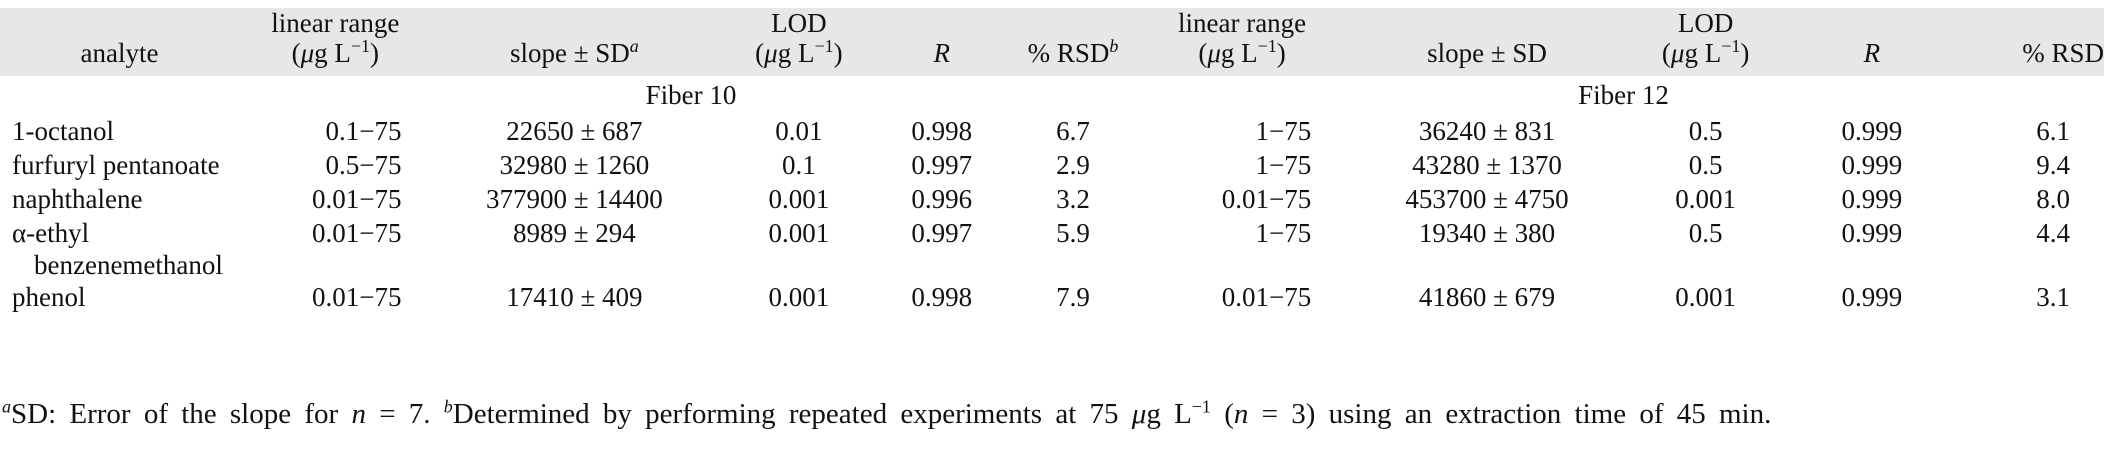 The height and width of the screenshot is (460, 2104). What do you see at coordinates (1073, 165) in the screenshot?
I see `cell-rsd-f10: 2.9` at bounding box center [1073, 165].